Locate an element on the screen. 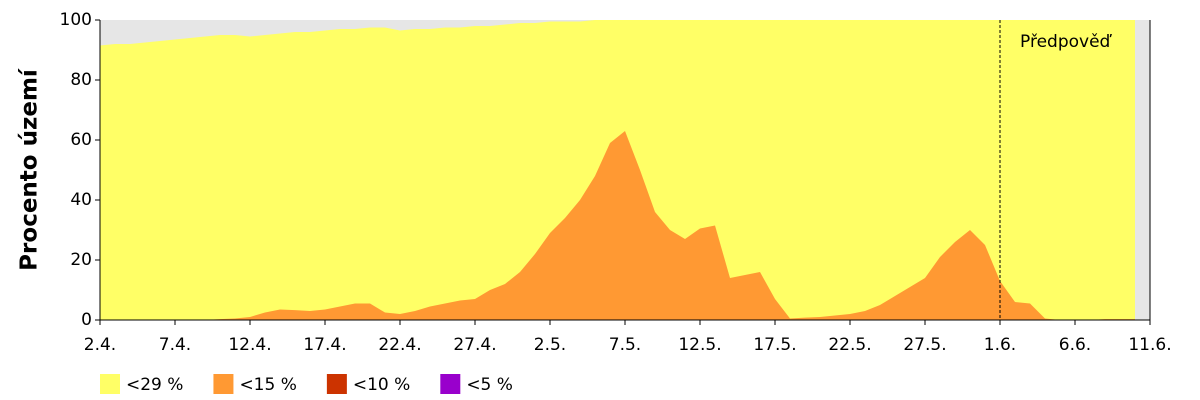 Image resolution: width=1200 pixels, height=400 pixels. y-tick-label: 20 is located at coordinates (81, 260).